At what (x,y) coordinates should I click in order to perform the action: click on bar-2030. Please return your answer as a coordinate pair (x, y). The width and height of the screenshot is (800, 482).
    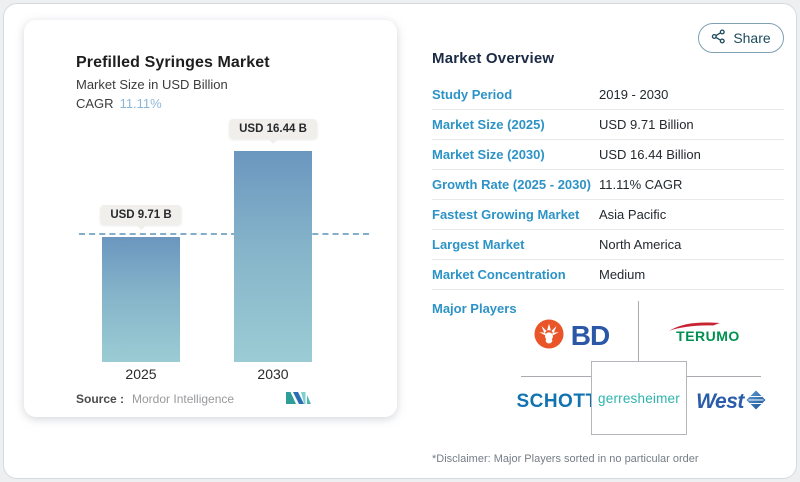
    Looking at the image, I should click on (273, 256).